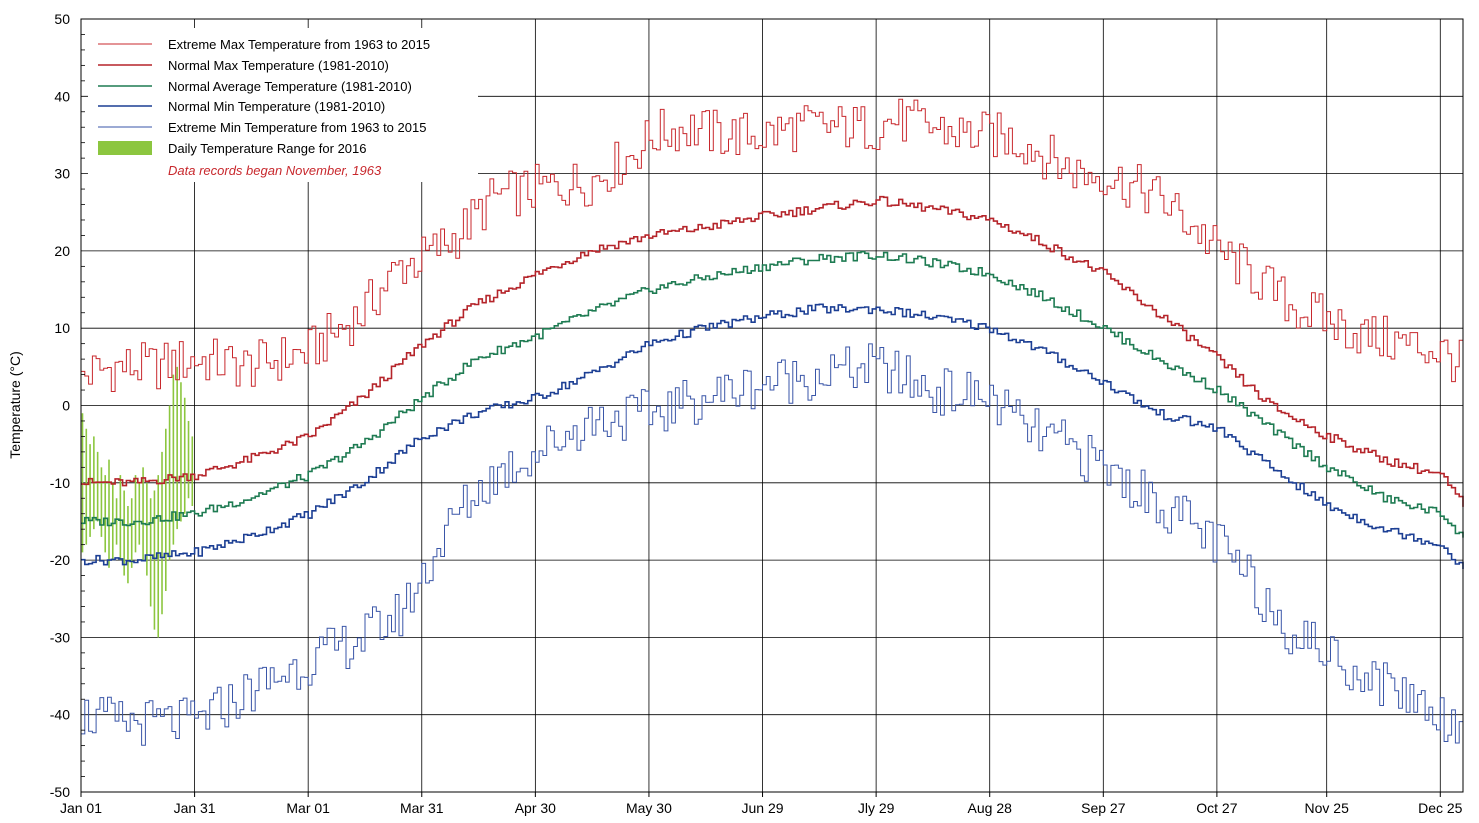 The image size is (1479, 823). I want to click on y-axis-ticks: 50 40 30 20 10 0 -10 -20 -30 -40 -50, so click(67, 405).